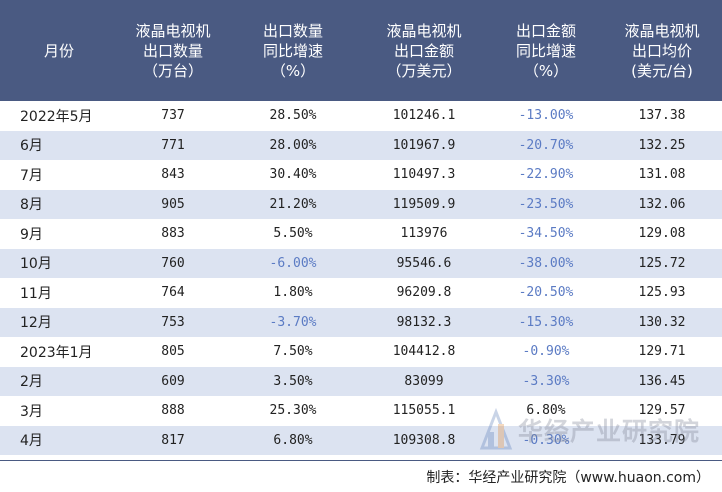 The width and height of the screenshot is (722, 492). What do you see at coordinates (173, 381) in the screenshot?
I see `cell-volume: 609` at bounding box center [173, 381].